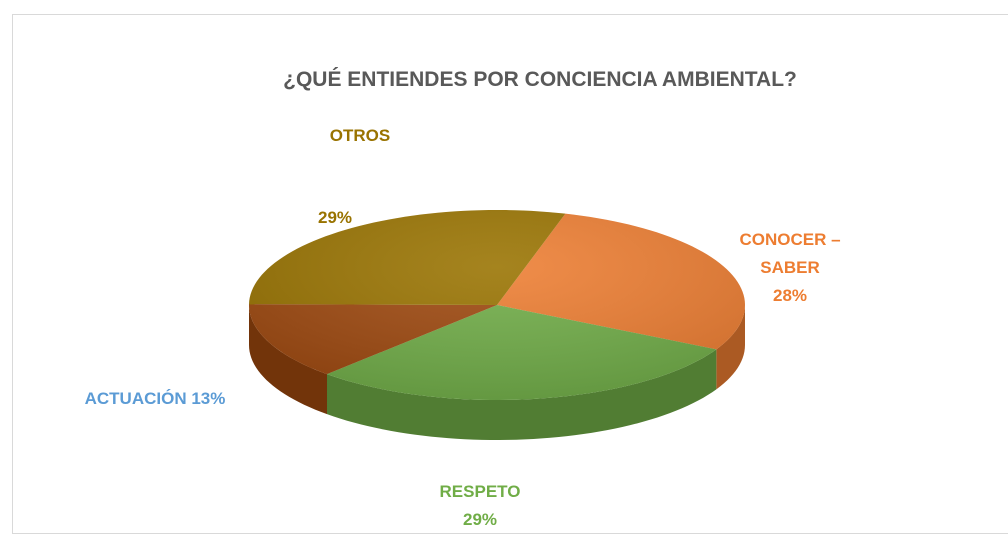  I want to click on category-label: CONOCER – SABER, so click(790, 253).